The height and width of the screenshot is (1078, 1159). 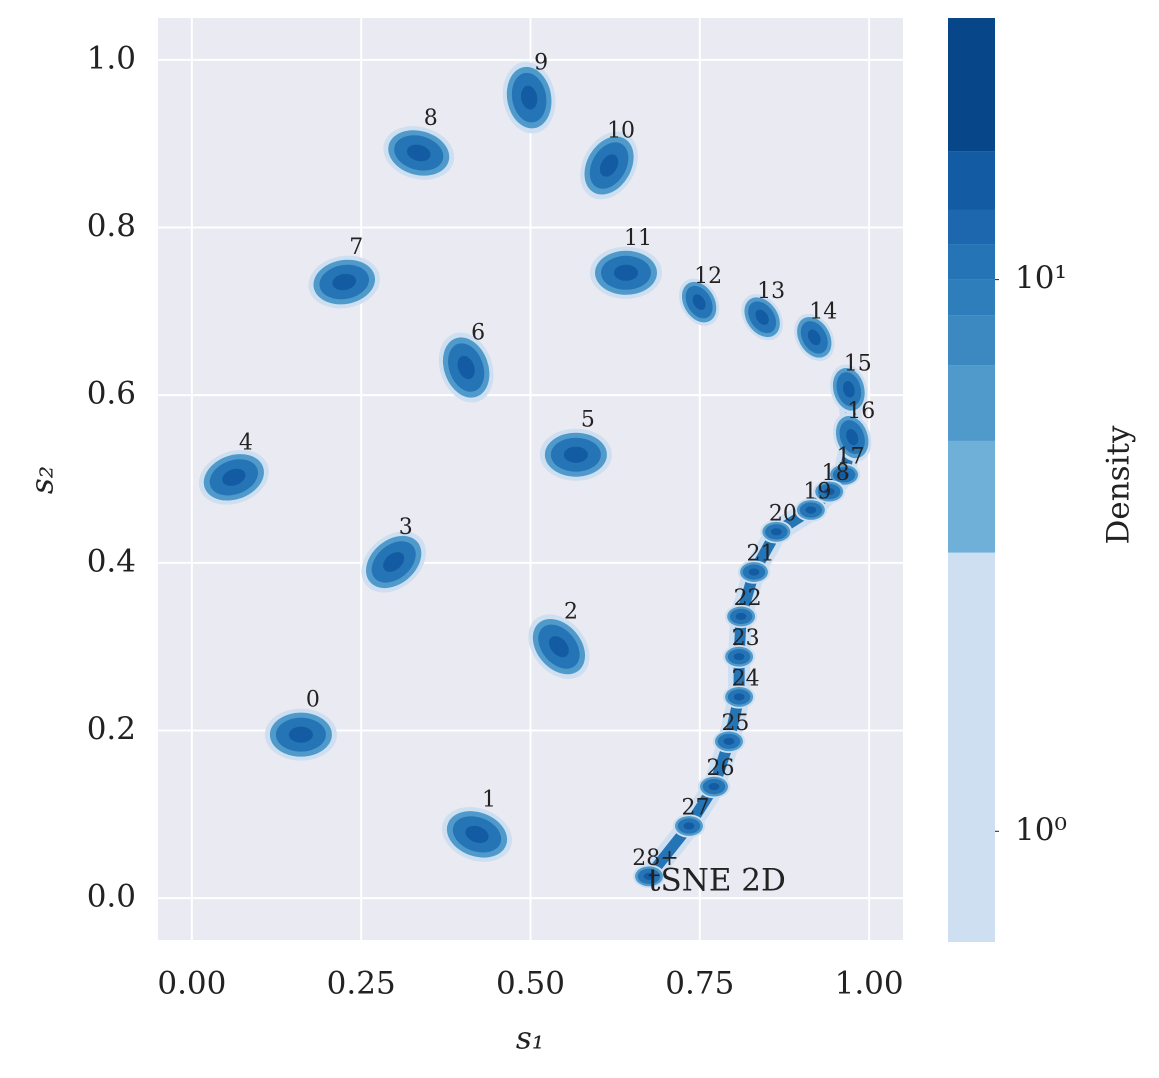 I want to click on cluster-label: 9, so click(x=541, y=63).